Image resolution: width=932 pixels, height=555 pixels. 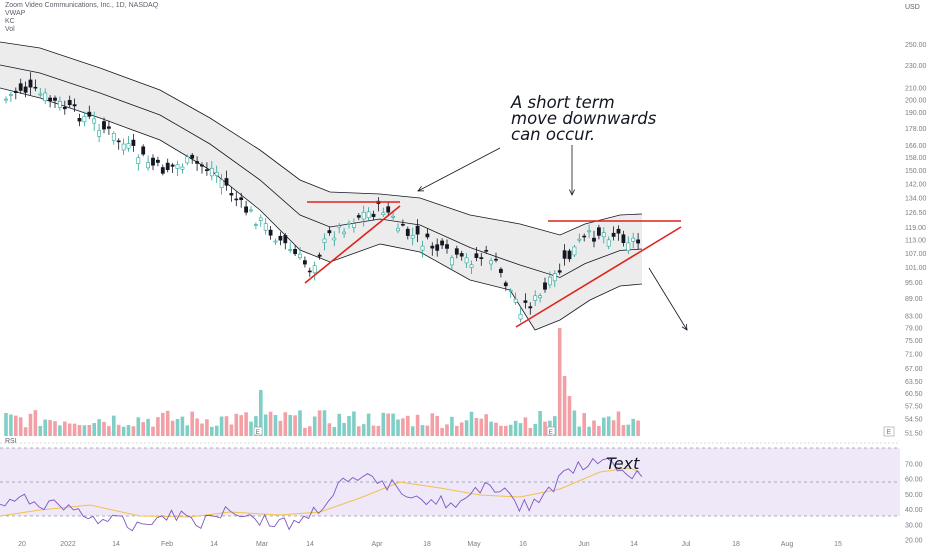 I want to click on price-axis-tick: 166.00, so click(x=916, y=146).